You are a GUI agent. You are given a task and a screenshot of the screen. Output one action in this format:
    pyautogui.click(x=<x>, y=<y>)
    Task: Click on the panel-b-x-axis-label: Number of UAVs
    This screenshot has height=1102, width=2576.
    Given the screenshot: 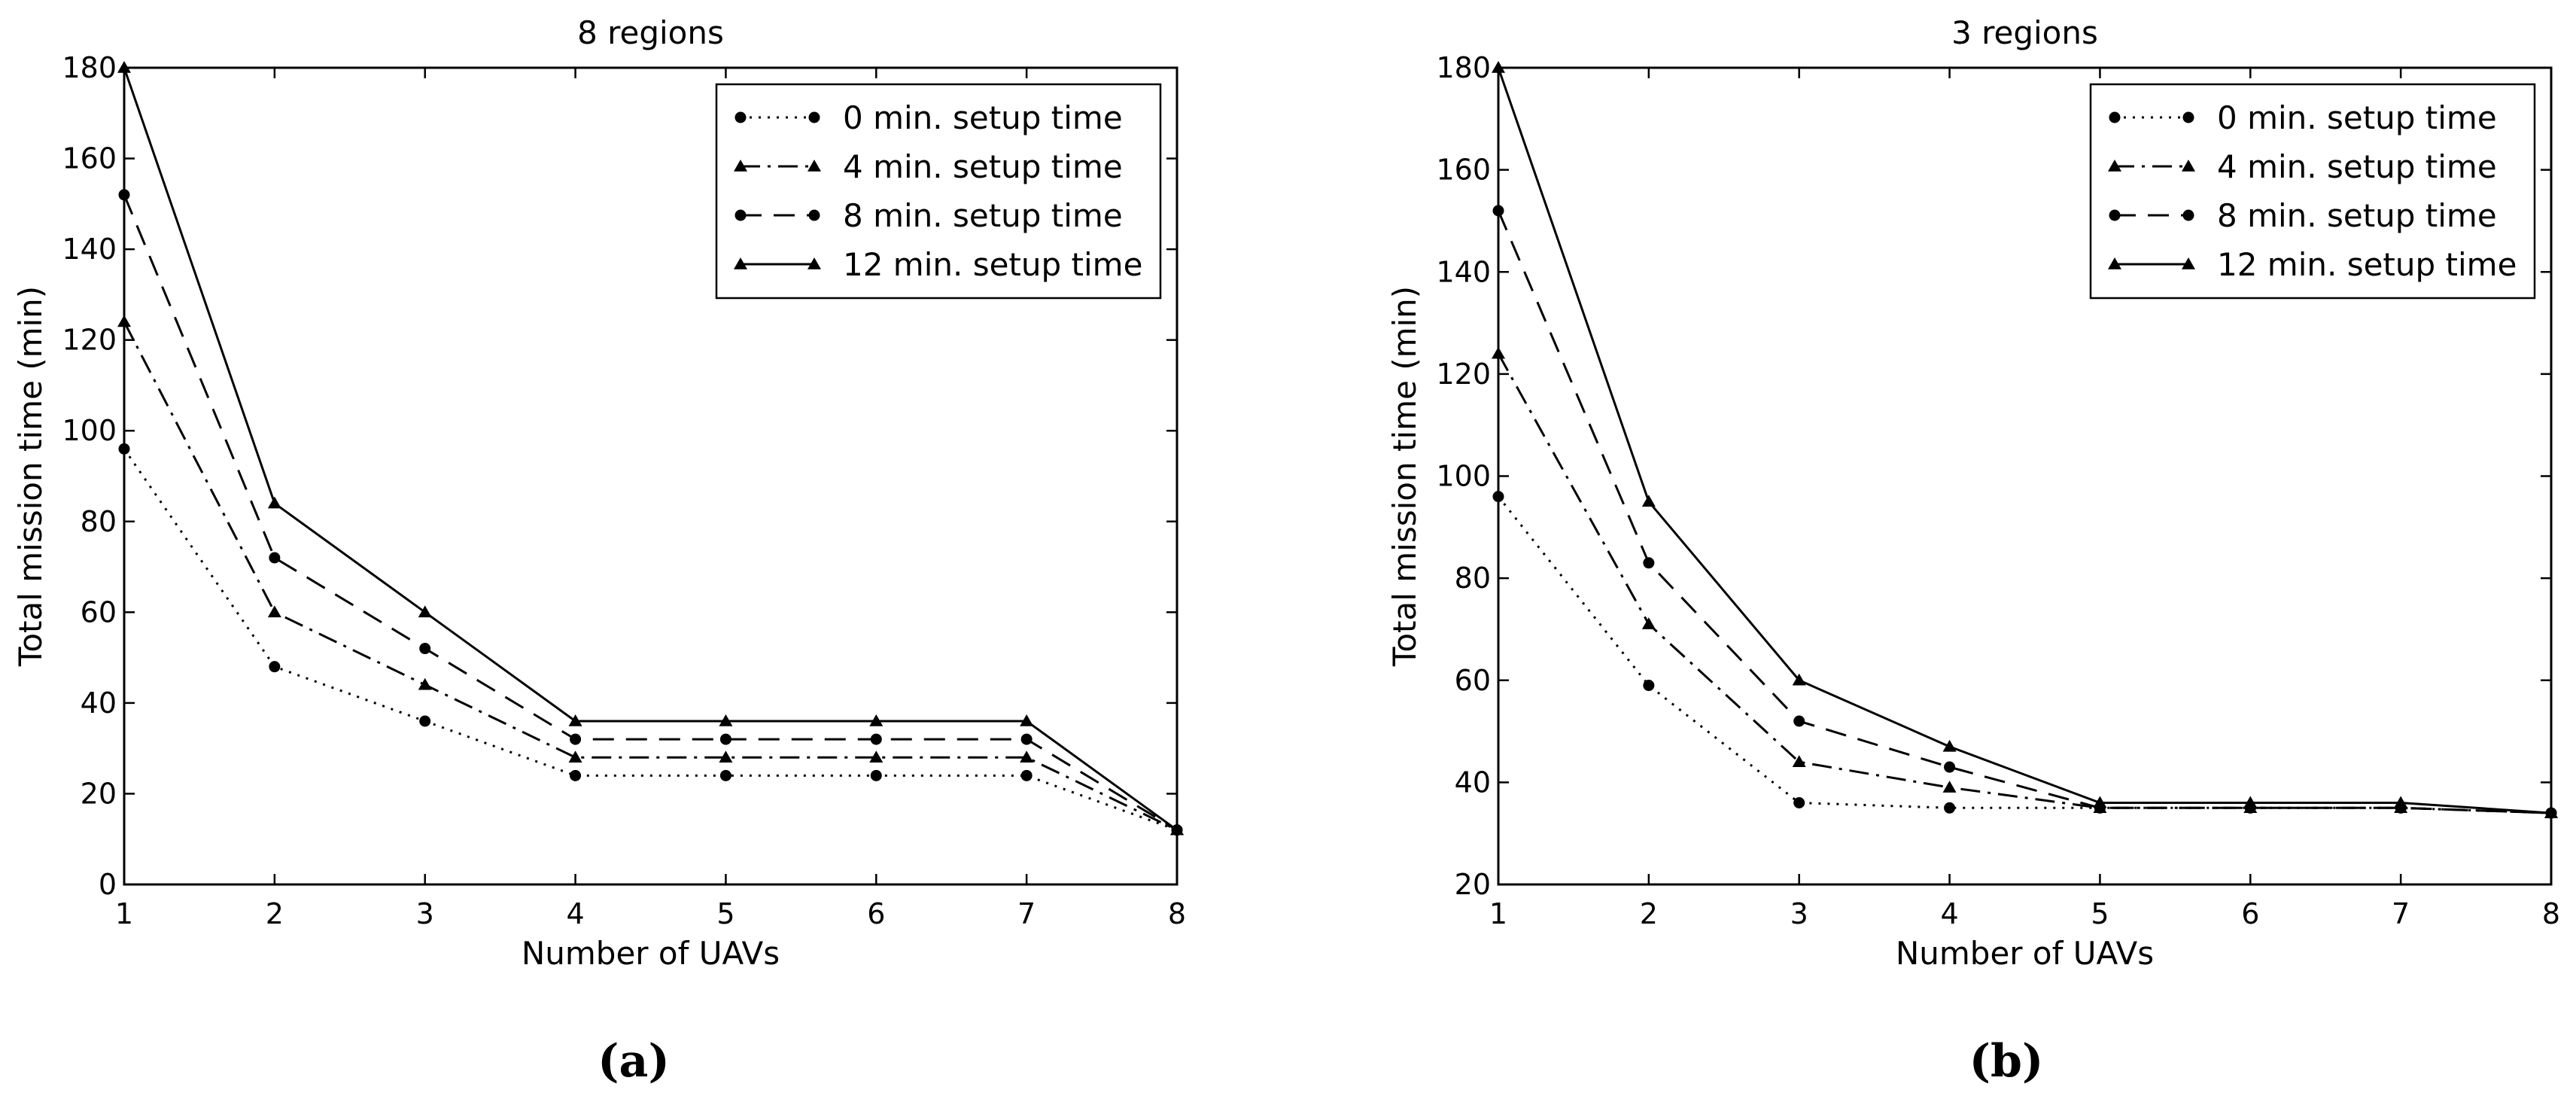 What is the action you would take?
    pyautogui.click(x=2025, y=953)
    